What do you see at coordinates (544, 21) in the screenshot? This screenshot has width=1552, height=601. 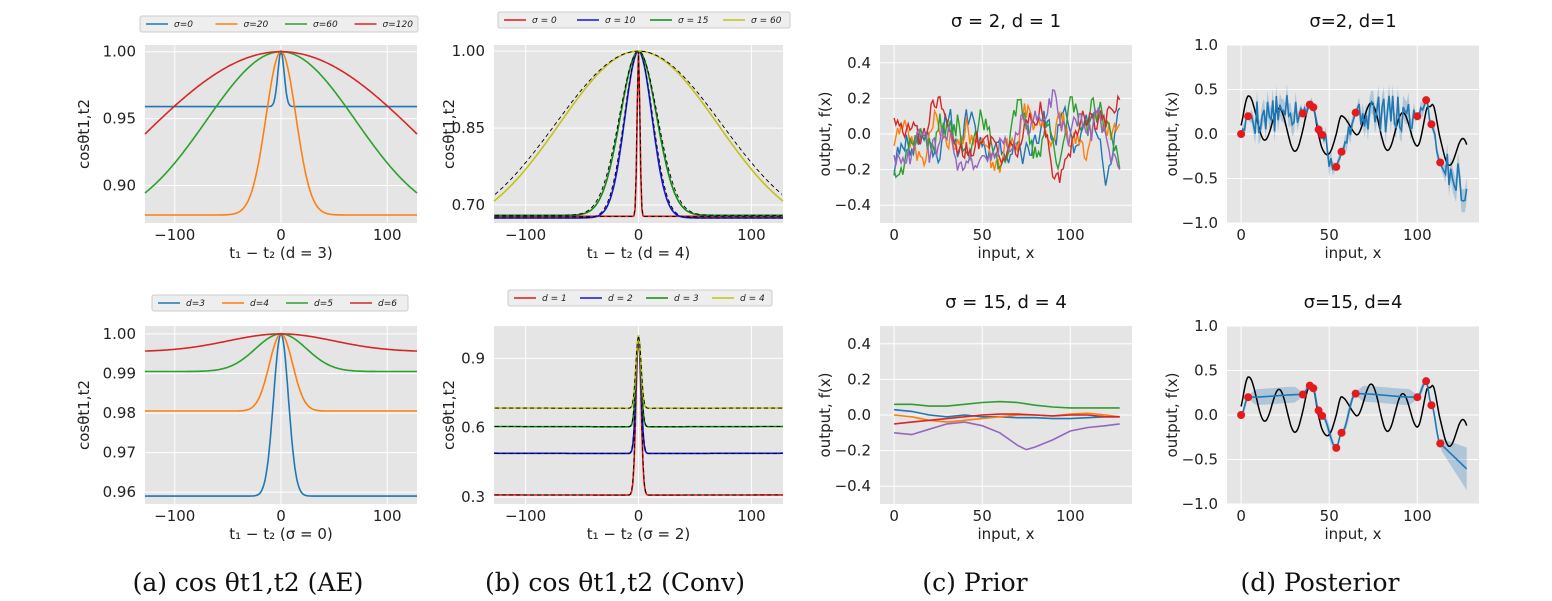 I see `legend-label: σ = 0` at bounding box center [544, 21].